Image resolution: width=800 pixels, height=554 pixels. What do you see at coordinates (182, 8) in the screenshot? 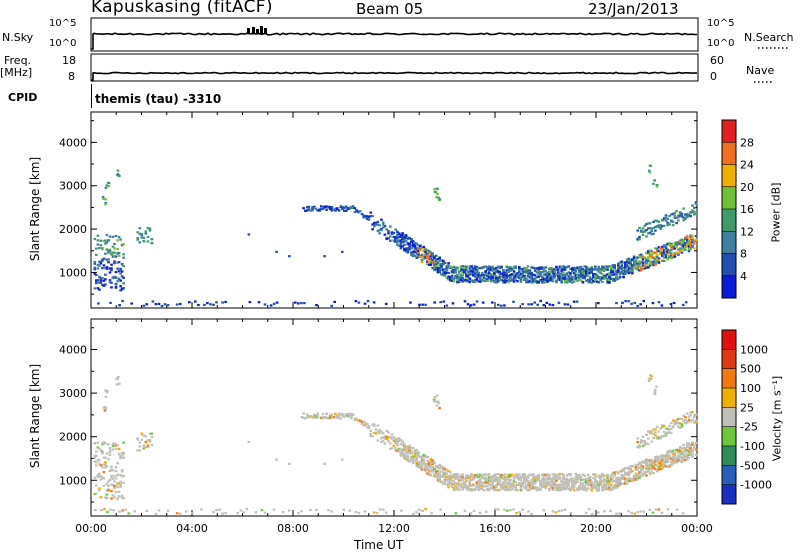
I see `site-title: Kapuskasing (fitACF)` at bounding box center [182, 8].